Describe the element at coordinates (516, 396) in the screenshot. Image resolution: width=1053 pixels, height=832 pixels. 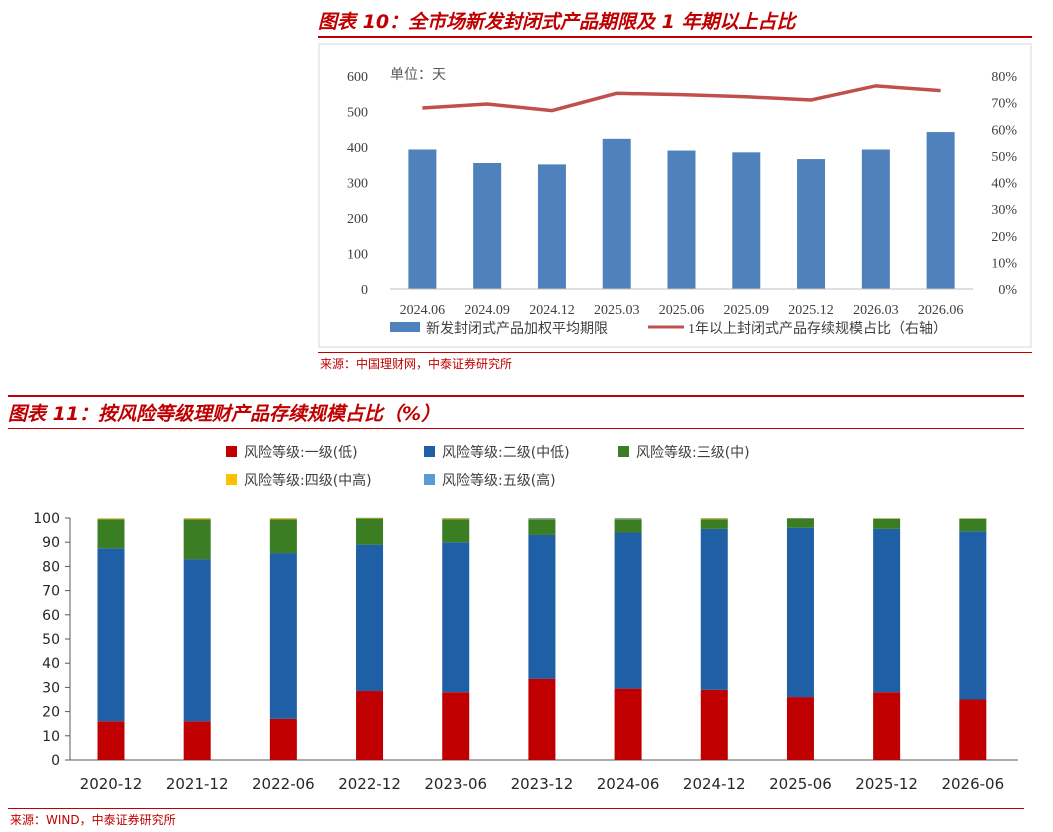
I see `figure11-title-rule` at that location.